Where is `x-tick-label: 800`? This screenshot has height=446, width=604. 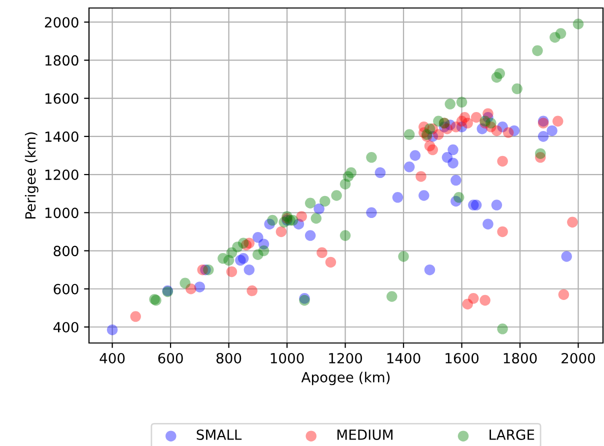
x-tick-label: 800 is located at coordinates (229, 358).